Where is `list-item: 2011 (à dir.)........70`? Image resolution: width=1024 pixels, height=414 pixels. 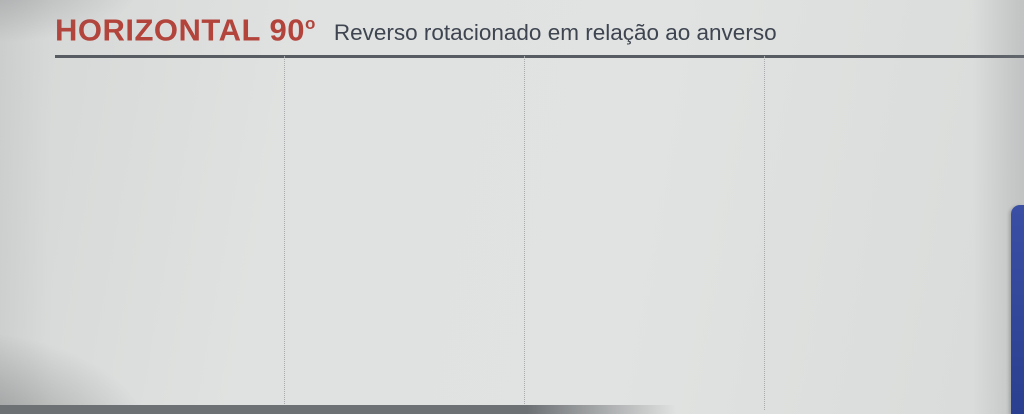 list-item: 2011 (à dir.)........70 is located at coordinates (649, 104).